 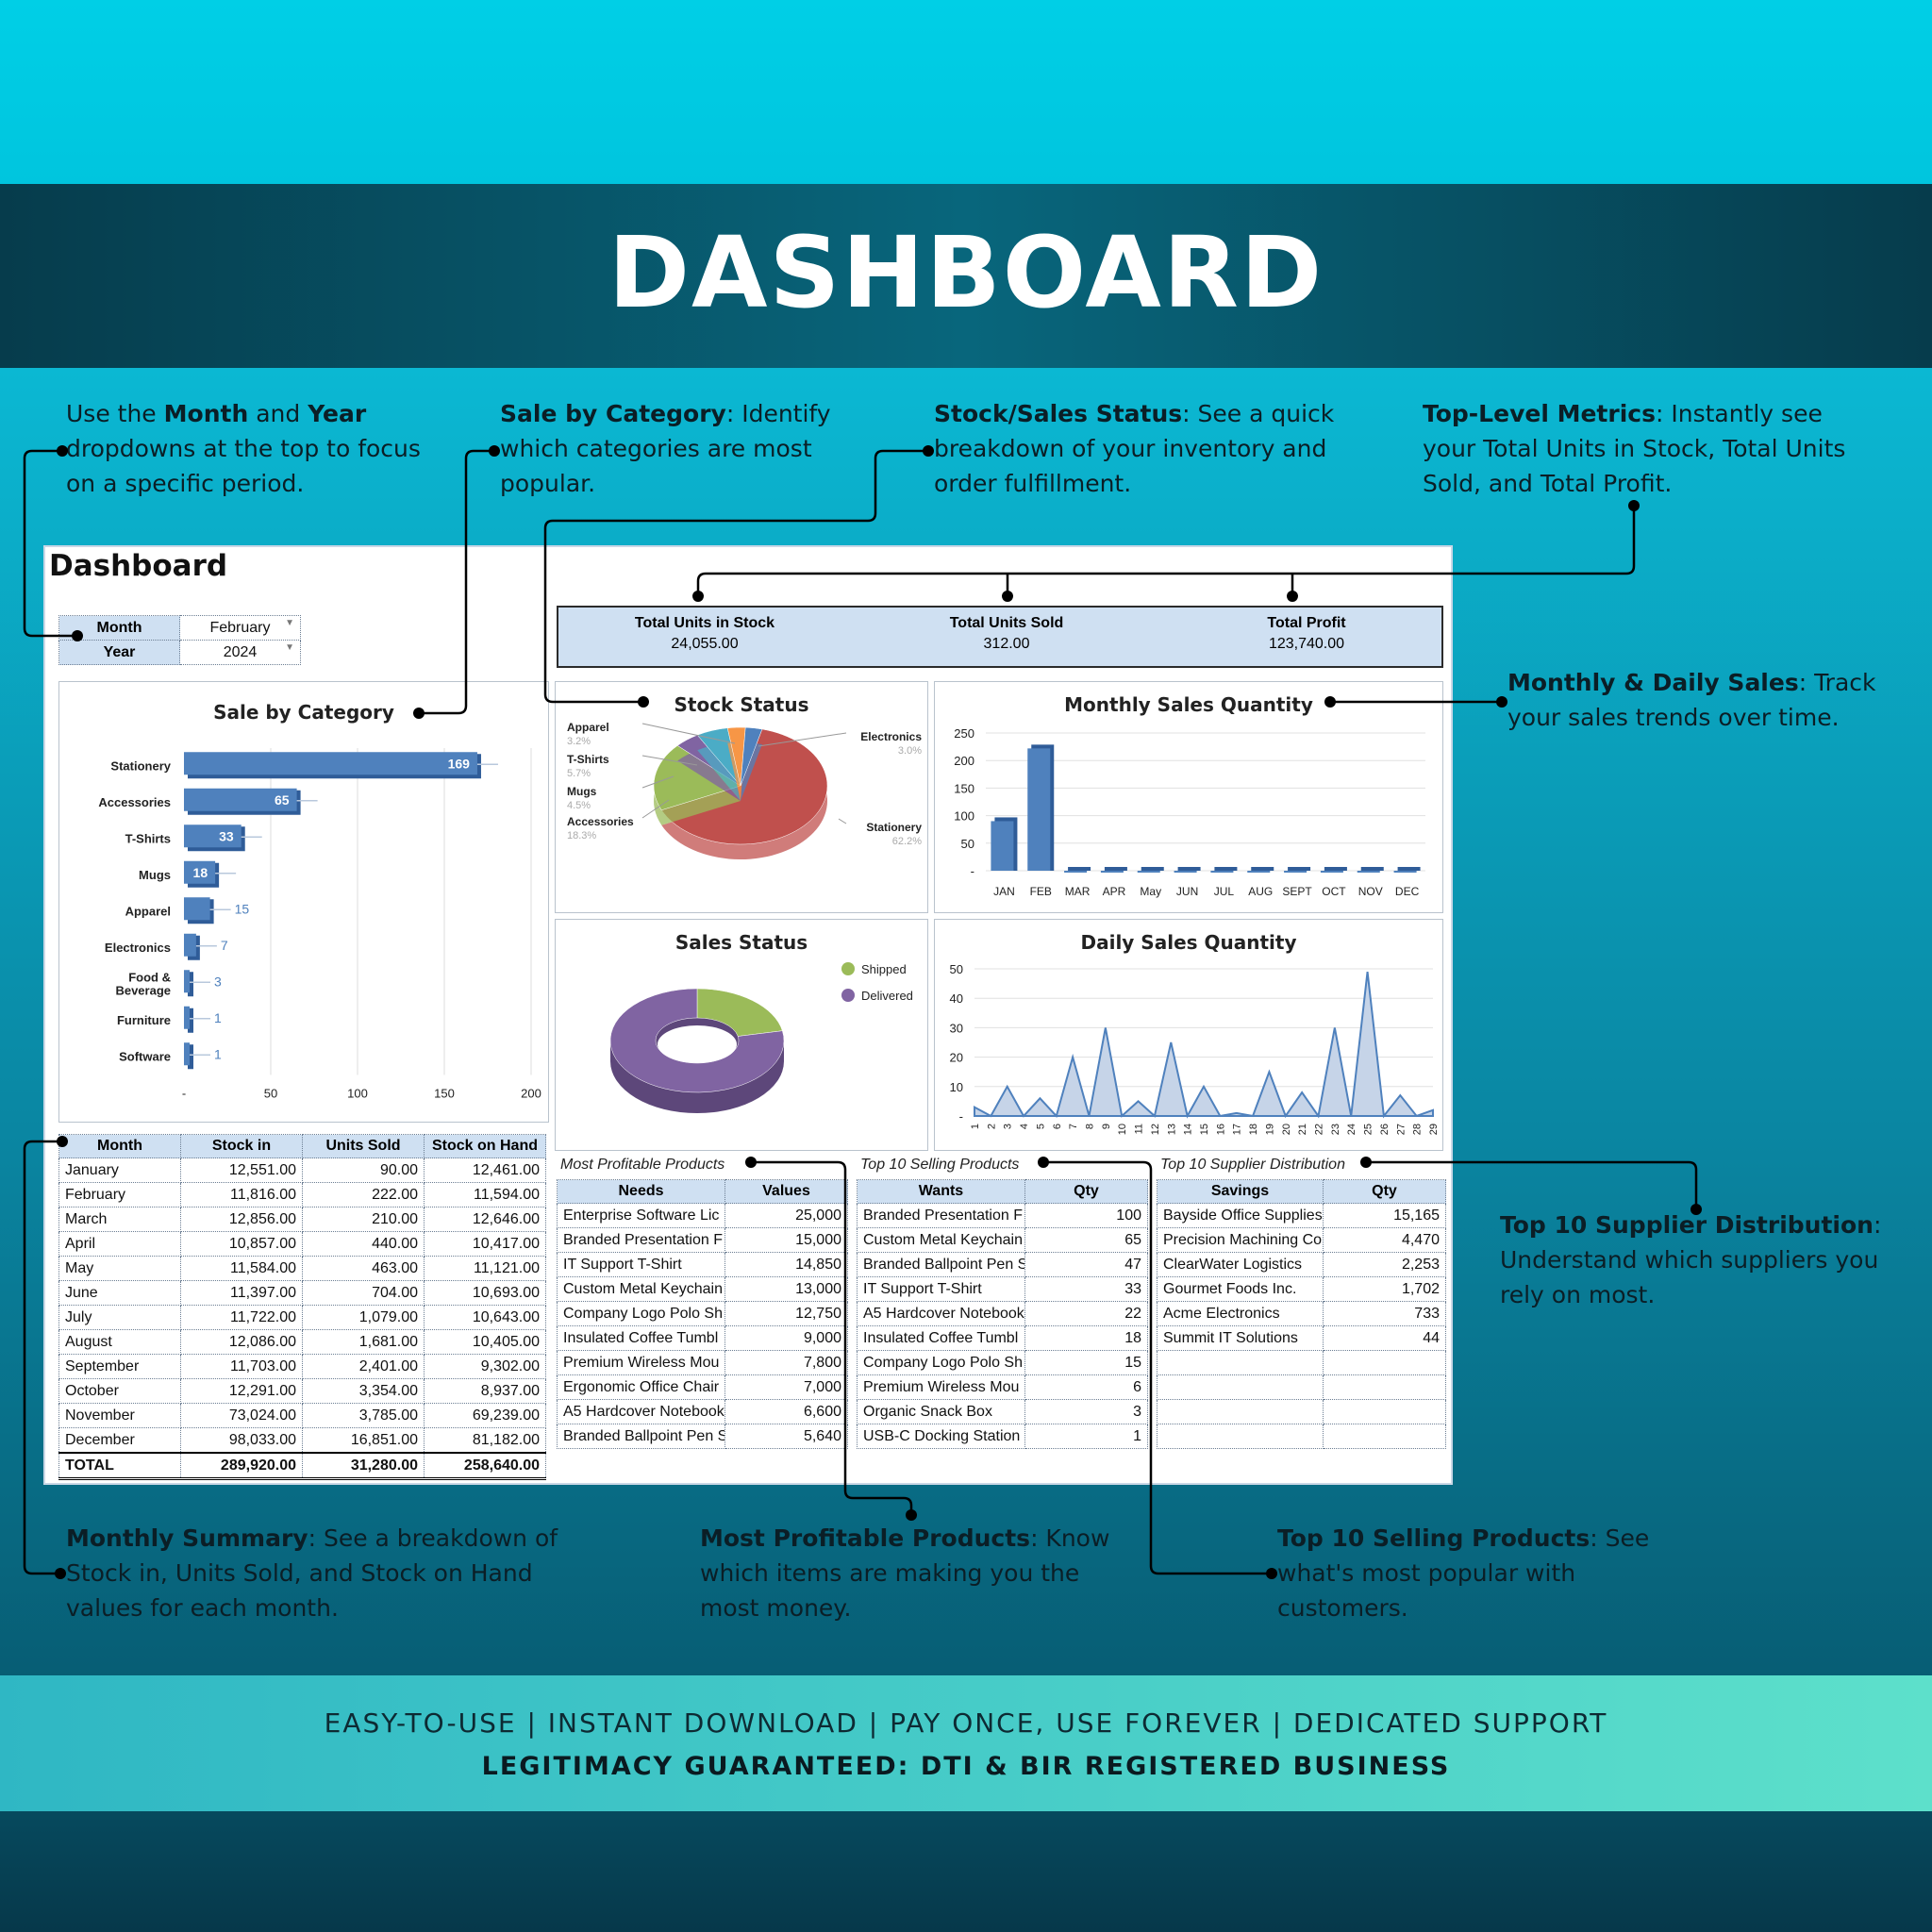 I want to click on x-tick-label: 25, so click(x=1368, y=1130).